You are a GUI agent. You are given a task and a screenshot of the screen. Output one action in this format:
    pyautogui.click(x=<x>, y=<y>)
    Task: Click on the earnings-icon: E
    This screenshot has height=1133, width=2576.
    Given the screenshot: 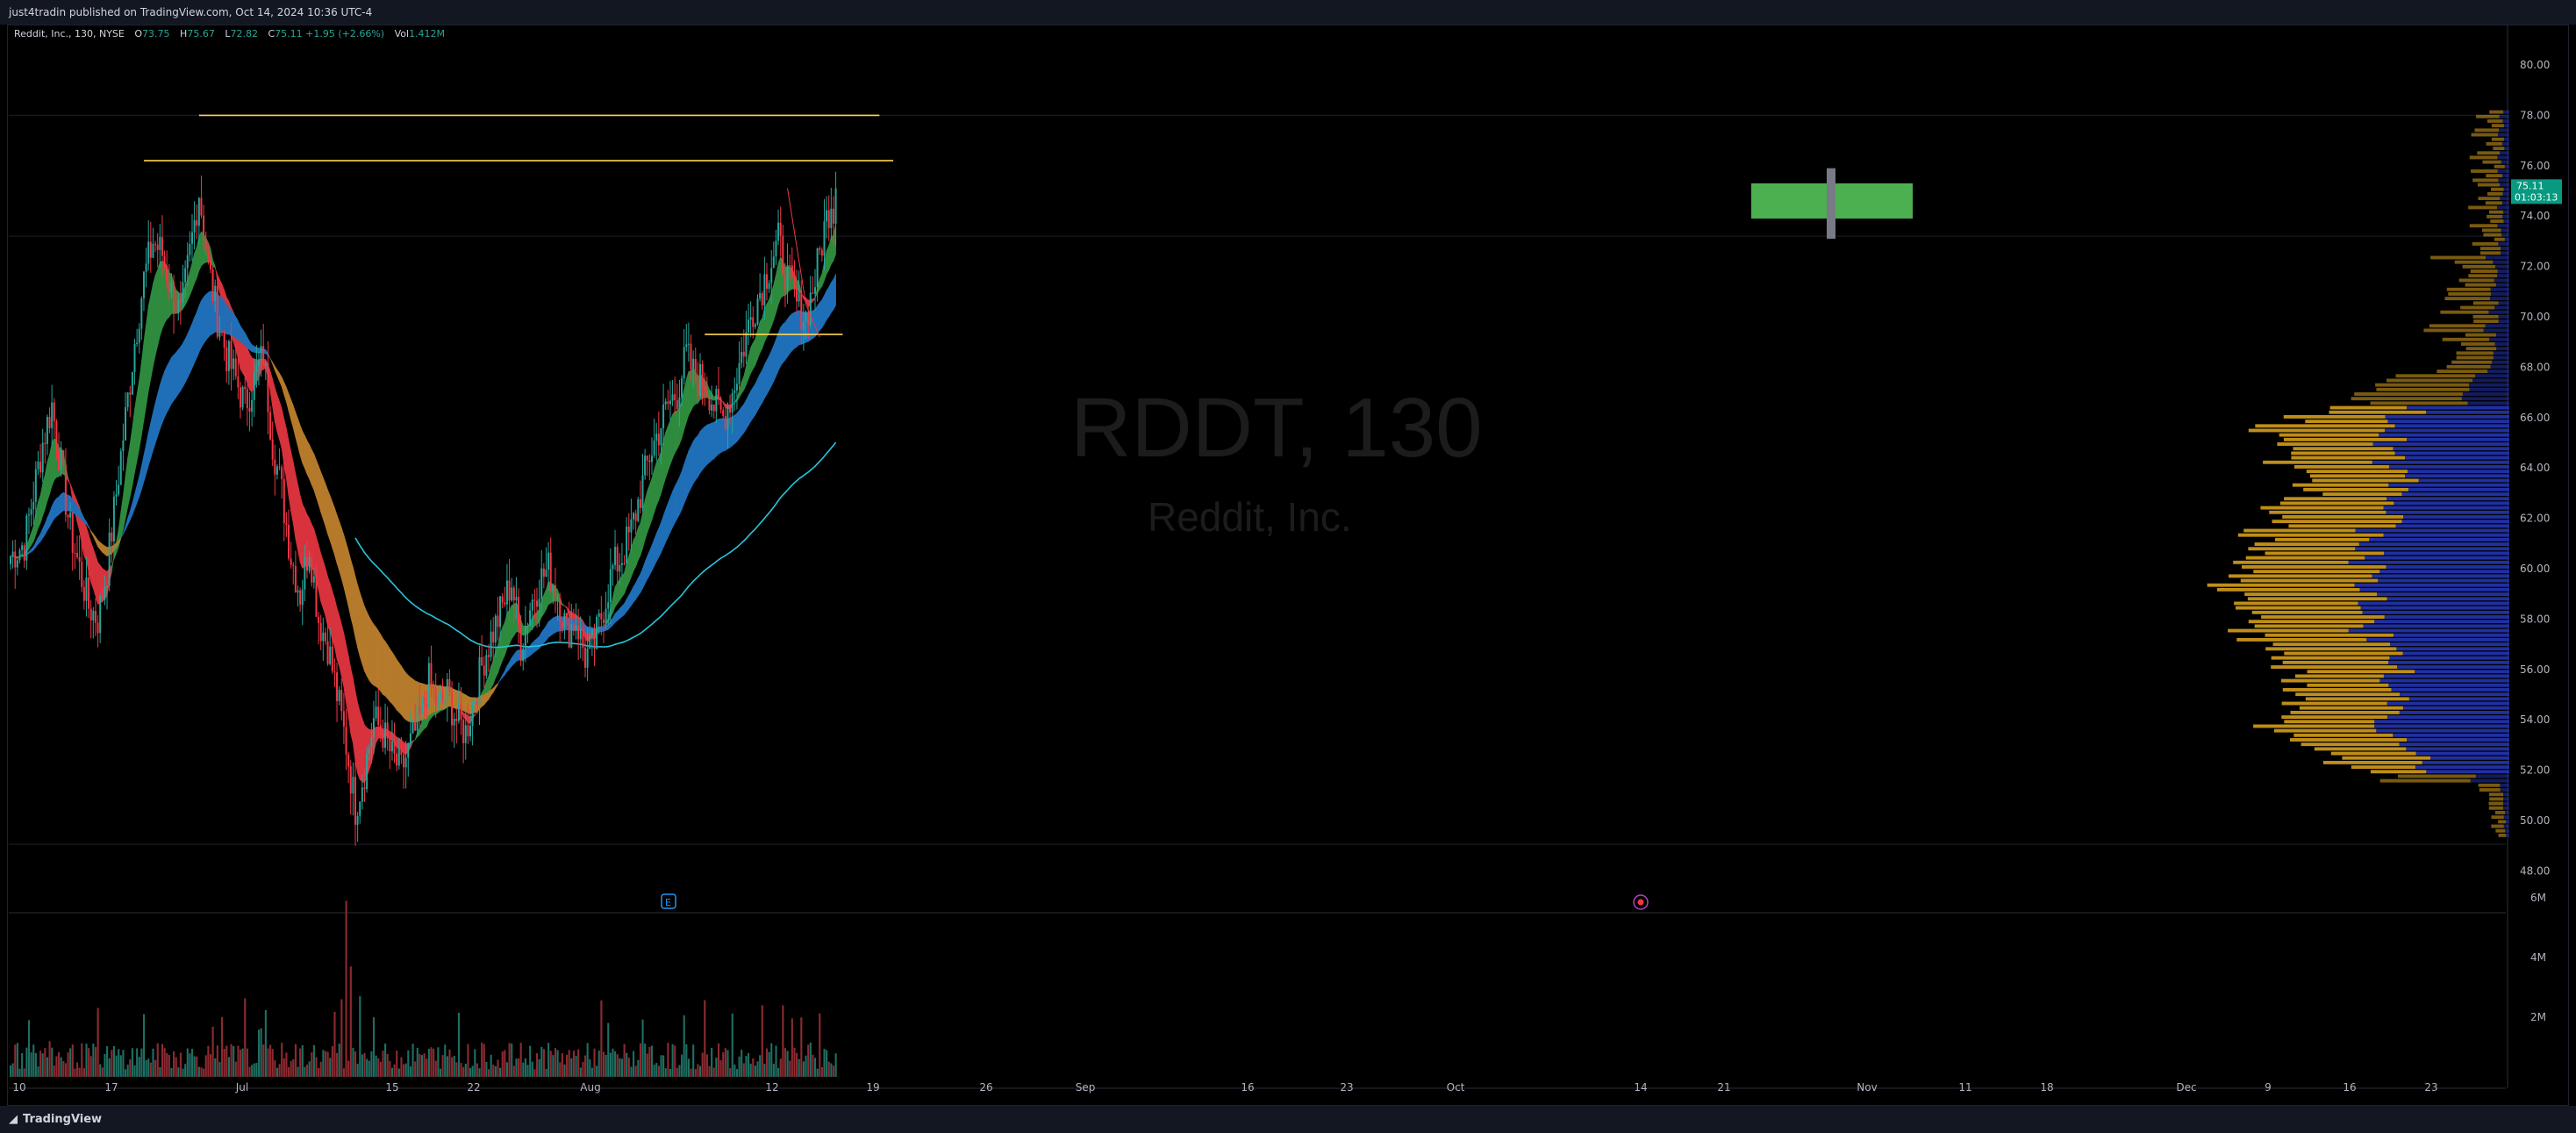 What is the action you would take?
    pyautogui.click(x=668, y=901)
    